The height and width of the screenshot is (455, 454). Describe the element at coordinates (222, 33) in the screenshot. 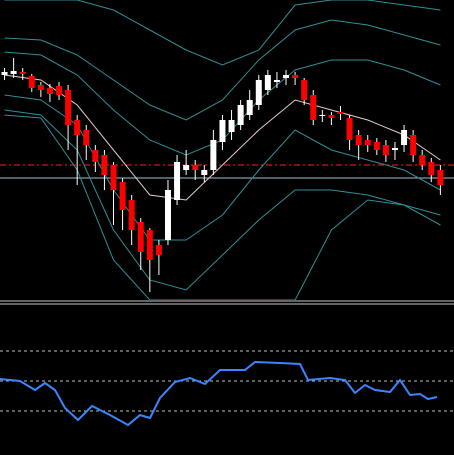

I see `band-line` at that location.